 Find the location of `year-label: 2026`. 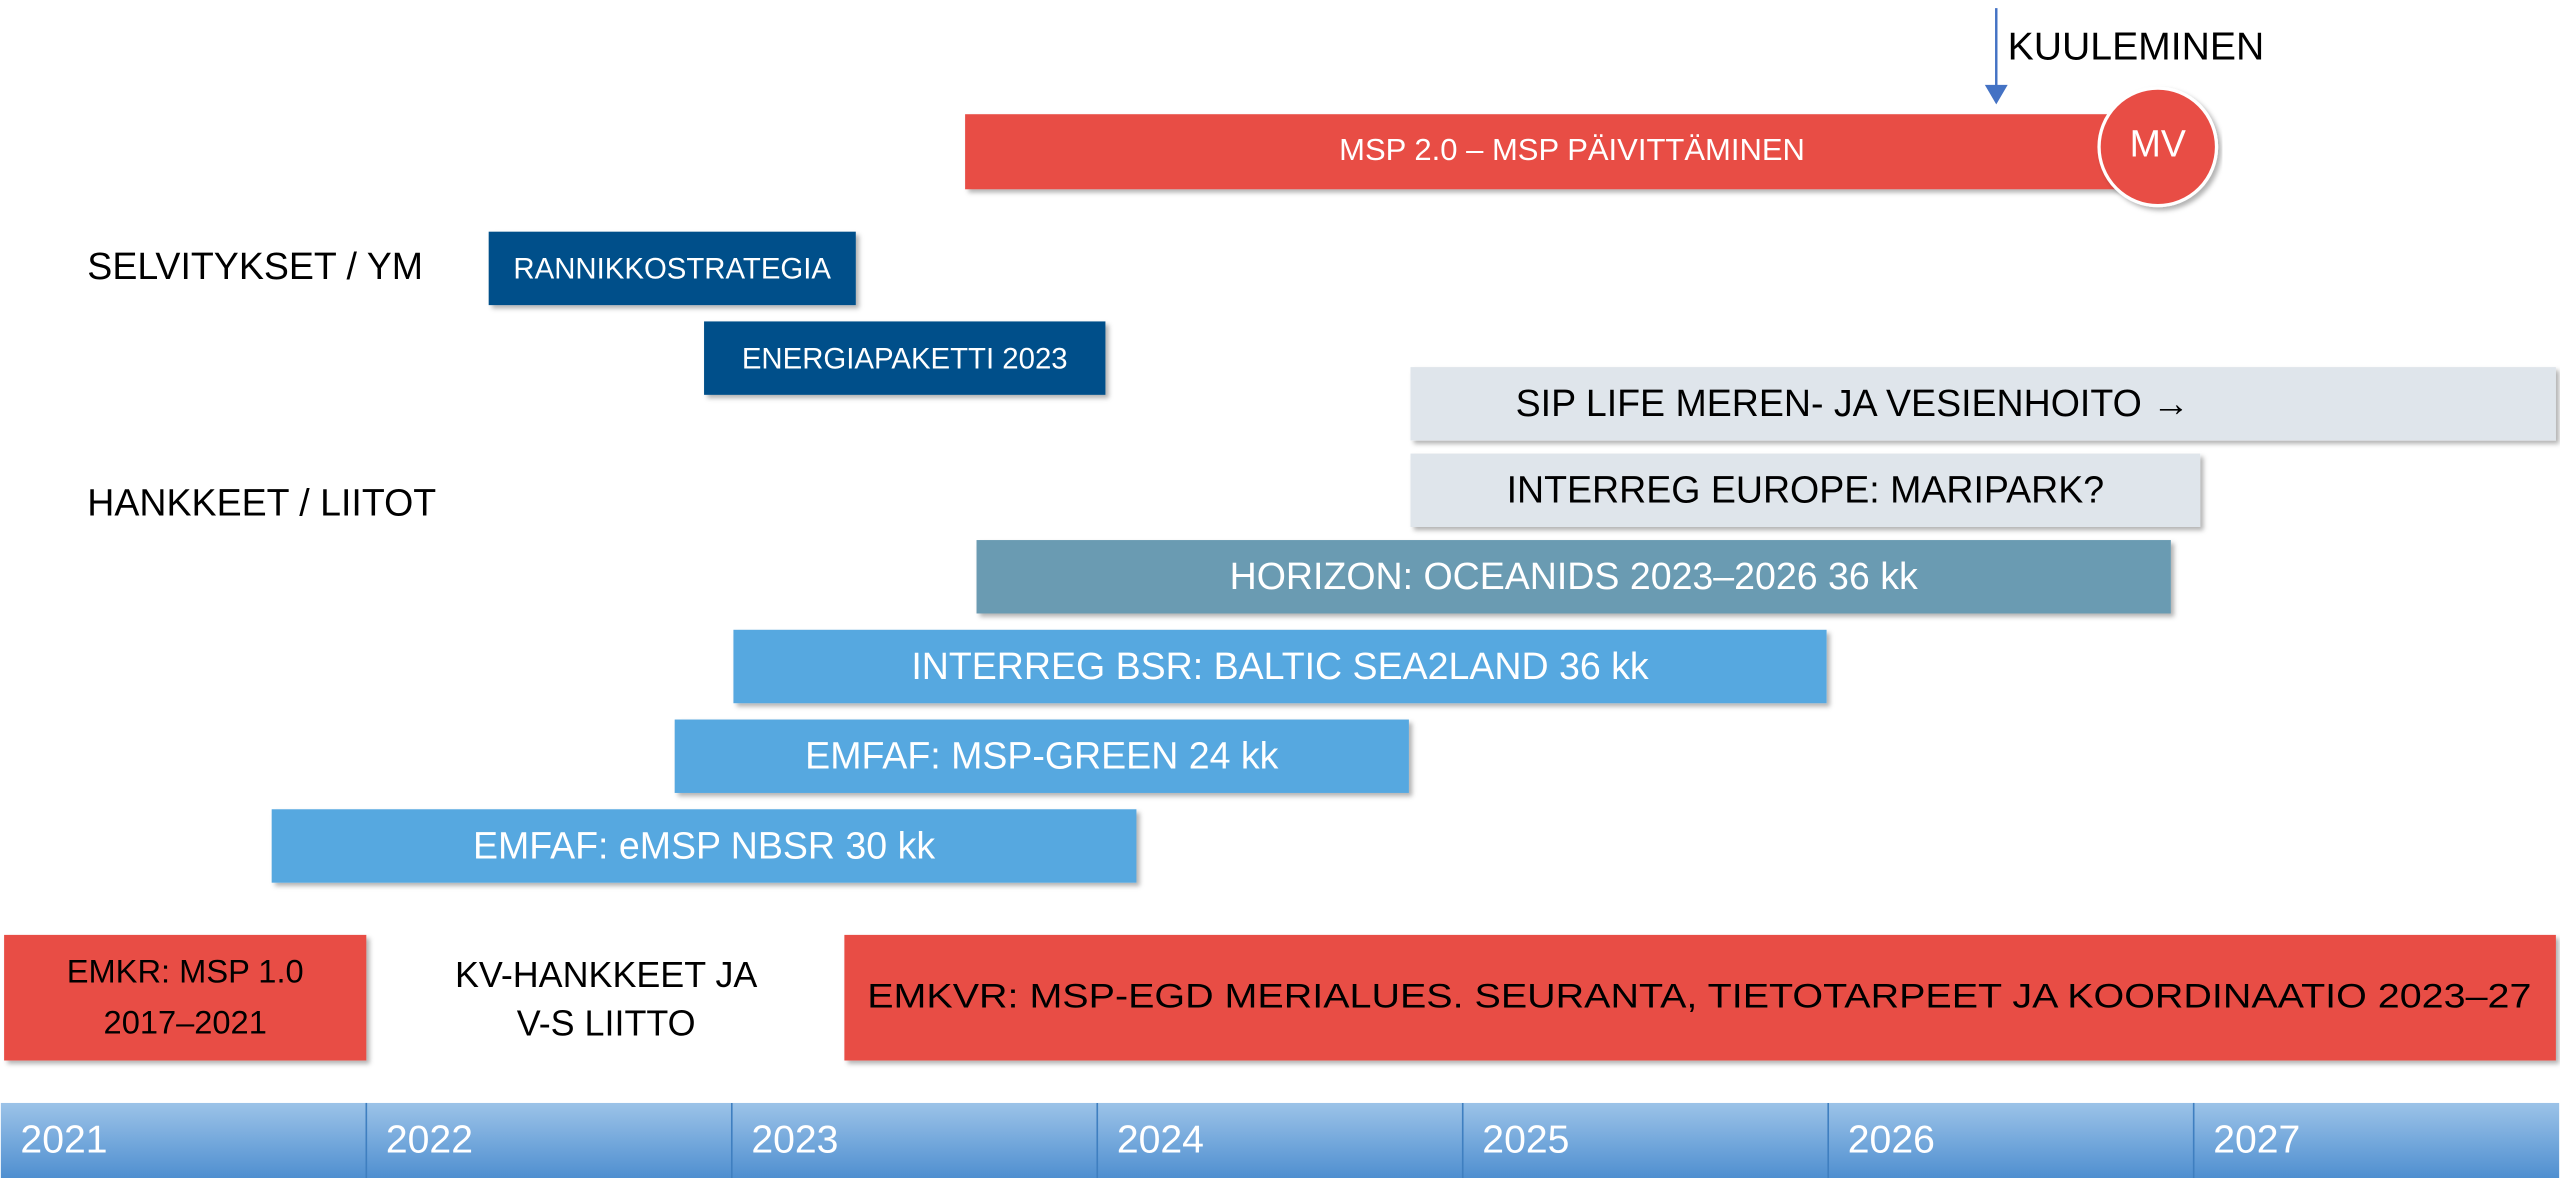

year-label: 2026 is located at coordinates (1891, 1139).